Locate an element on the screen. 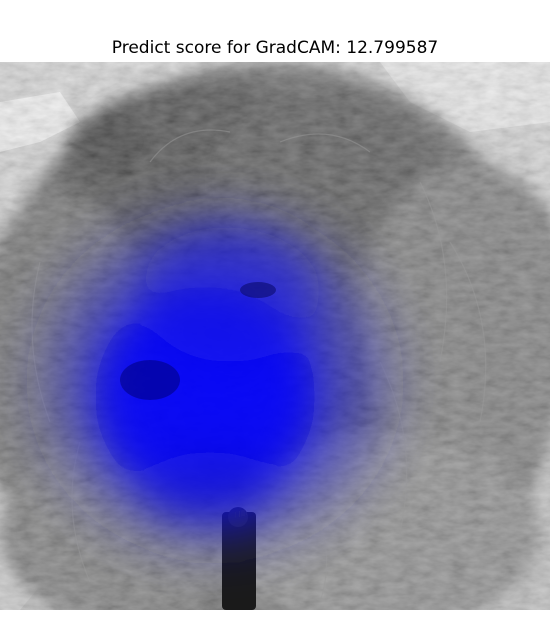  dog-eye is located at coordinates (258, 290).